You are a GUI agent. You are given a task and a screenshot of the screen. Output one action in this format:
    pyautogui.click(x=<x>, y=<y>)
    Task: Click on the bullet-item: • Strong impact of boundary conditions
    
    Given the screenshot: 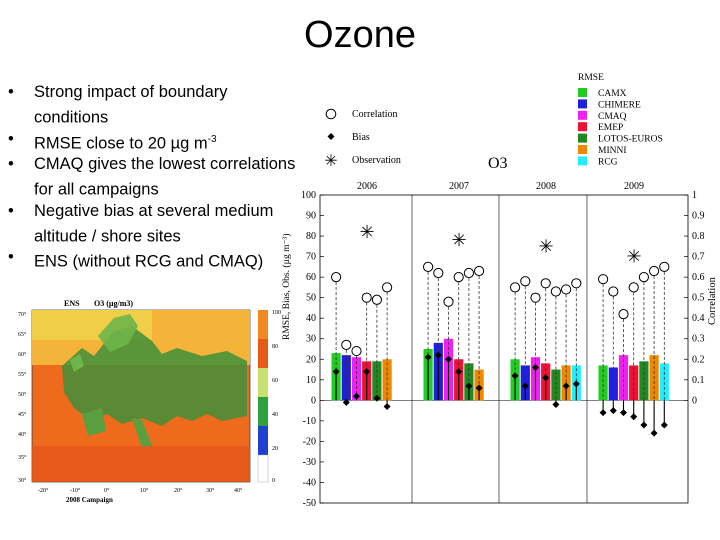 What is the action you would take?
    pyautogui.click(x=118, y=105)
    